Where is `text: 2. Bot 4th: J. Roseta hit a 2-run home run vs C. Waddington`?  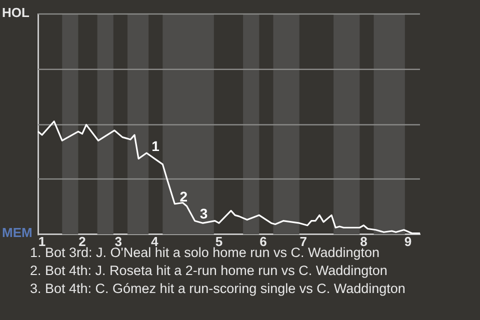 text: 2. Bot 4th: J. Roseta hit a 2-run home run vs C. Waddington is located at coordinates (209, 271).